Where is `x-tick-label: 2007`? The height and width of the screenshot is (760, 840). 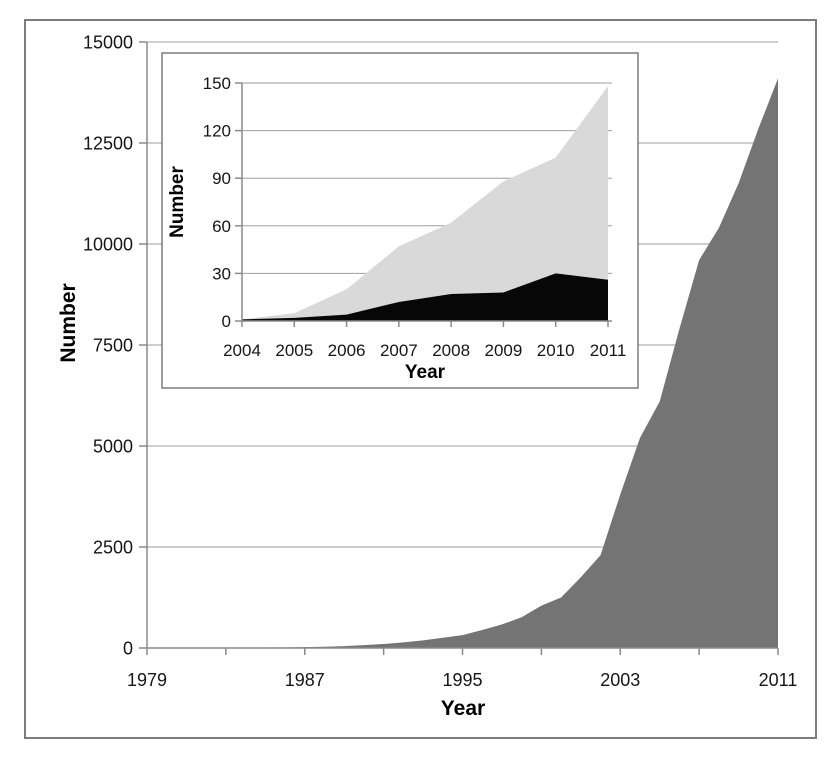 x-tick-label: 2007 is located at coordinates (399, 350).